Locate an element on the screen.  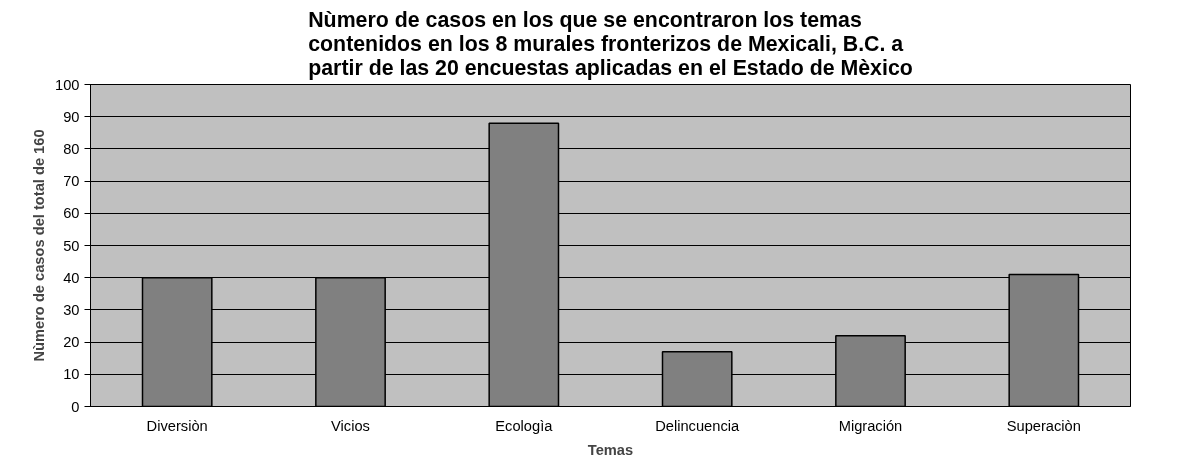
y-tick-label: 10 is located at coordinates (71, 374).